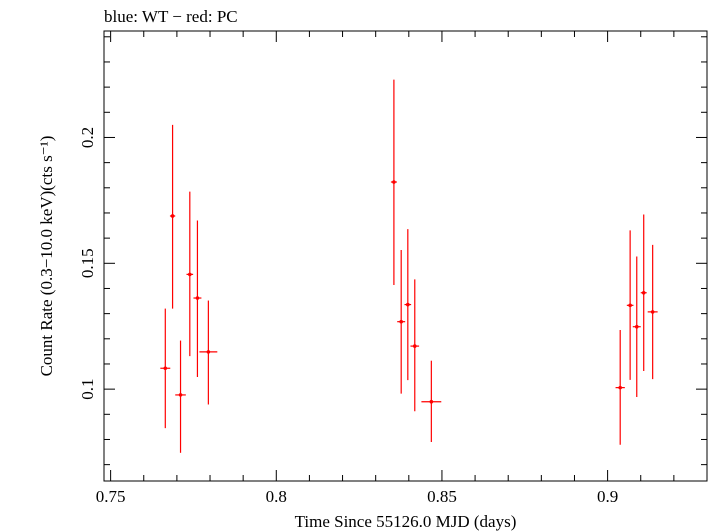  Describe the element at coordinates (87, 137) in the screenshot. I see `y-tick-label: 0.2` at that location.